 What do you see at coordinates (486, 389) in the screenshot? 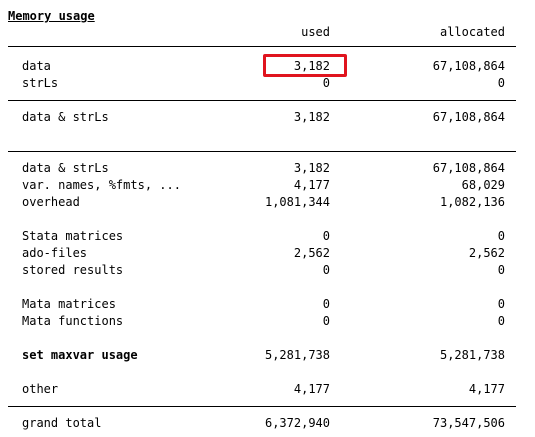
I see `allocated-value: 4,177` at bounding box center [486, 389].